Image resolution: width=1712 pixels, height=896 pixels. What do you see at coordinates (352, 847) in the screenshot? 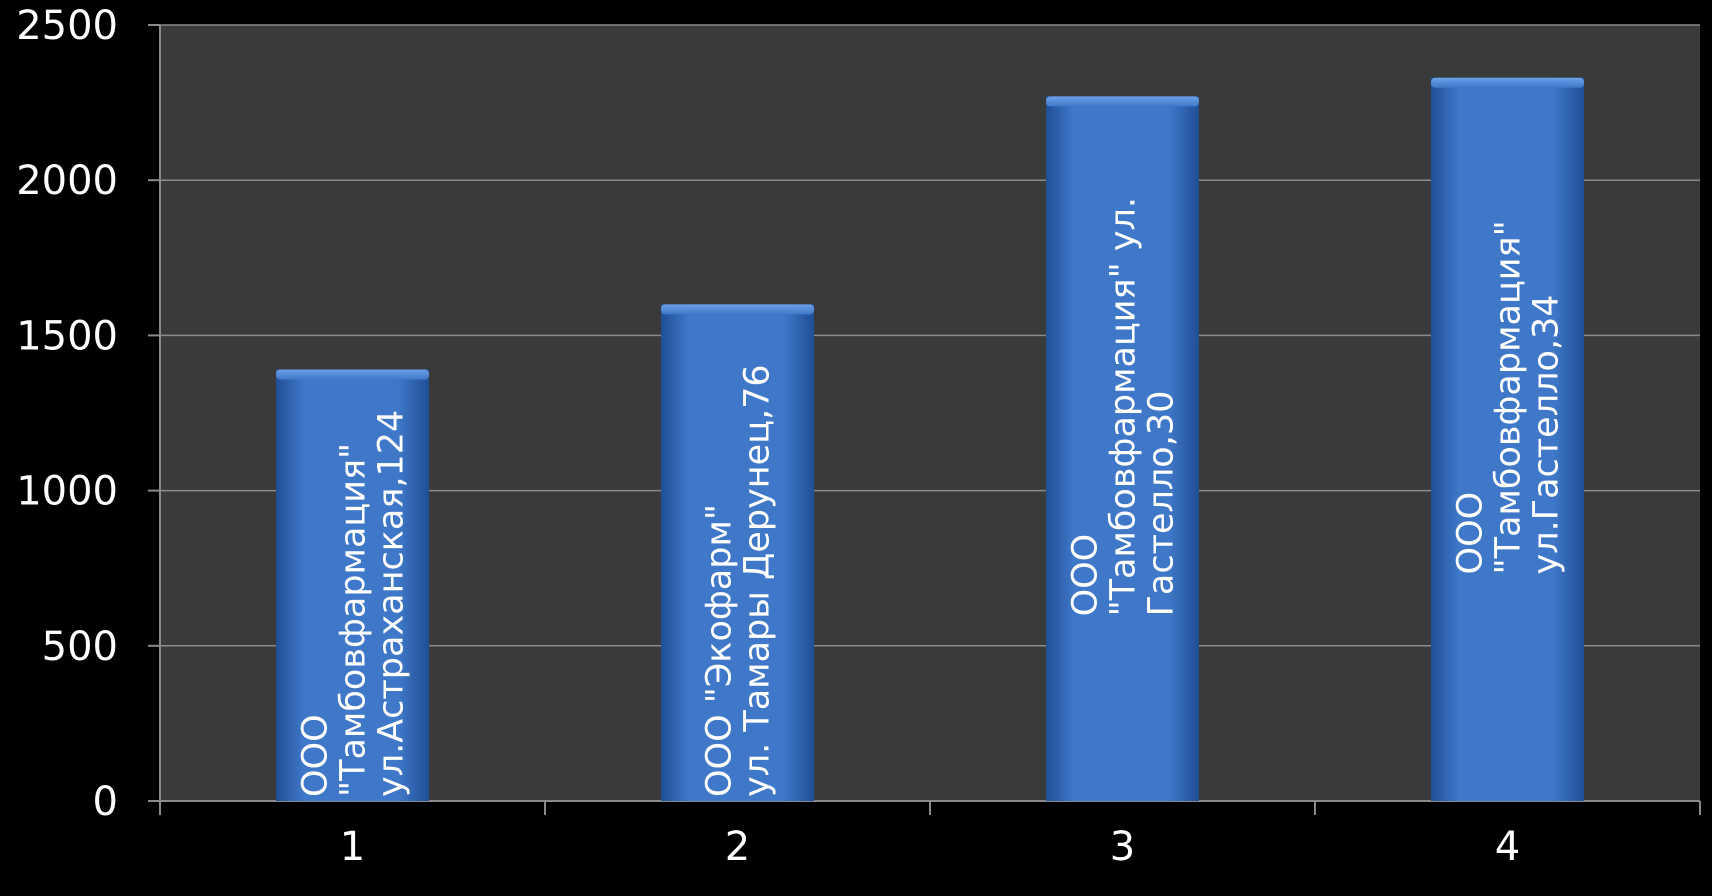
I see `x-tick-label: 1` at bounding box center [352, 847].